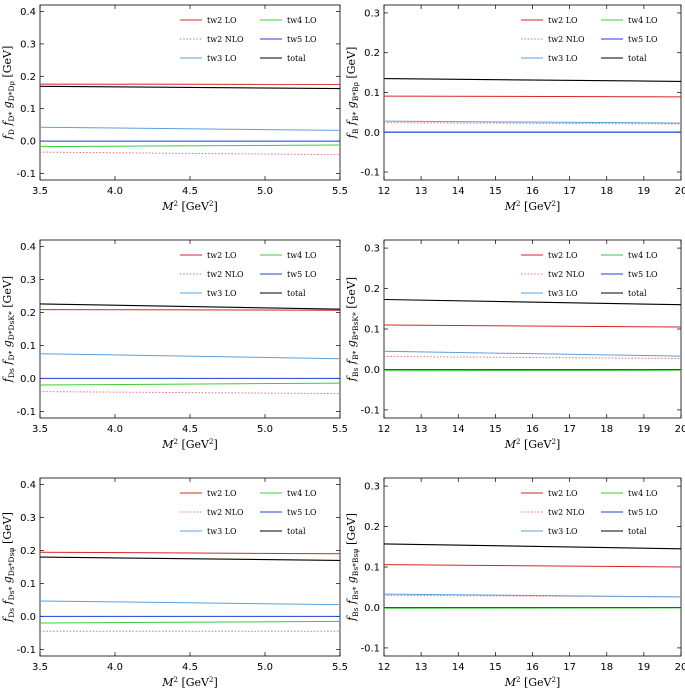  What do you see at coordinates (606, 191) in the screenshot?
I see `x-tick-label: 18` at bounding box center [606, 191].